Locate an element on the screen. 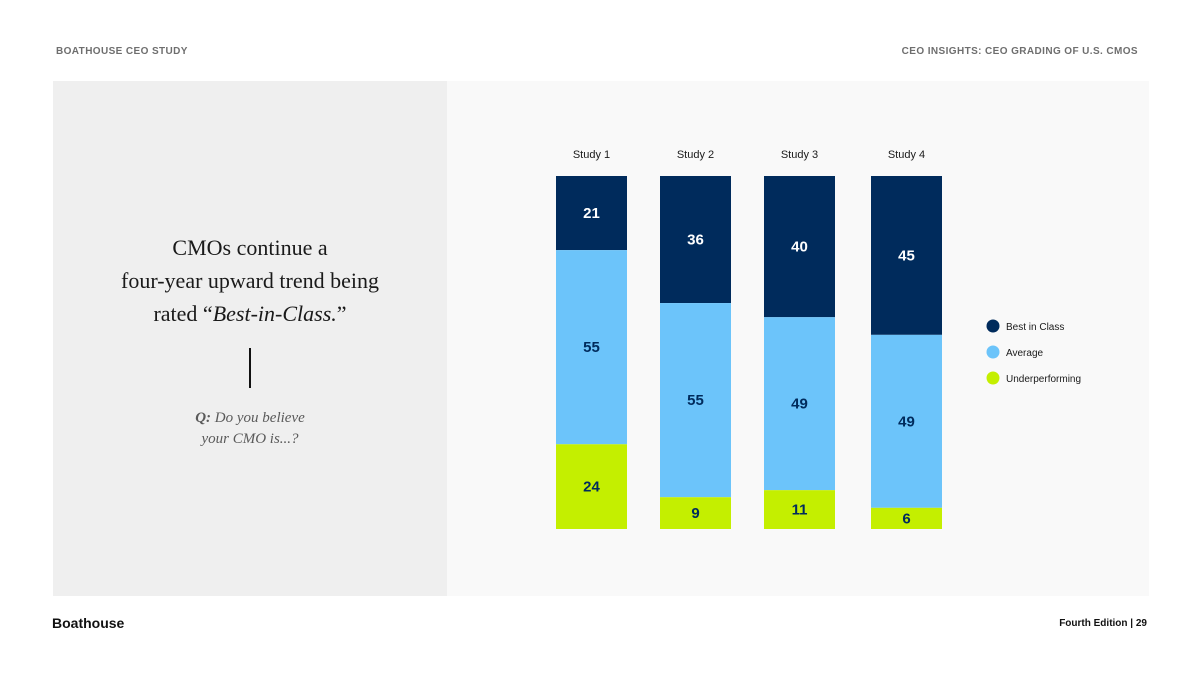 The height and width of the screenshot is (675, 1200). category-label: Study 3 is located at coordinates (799, 155).